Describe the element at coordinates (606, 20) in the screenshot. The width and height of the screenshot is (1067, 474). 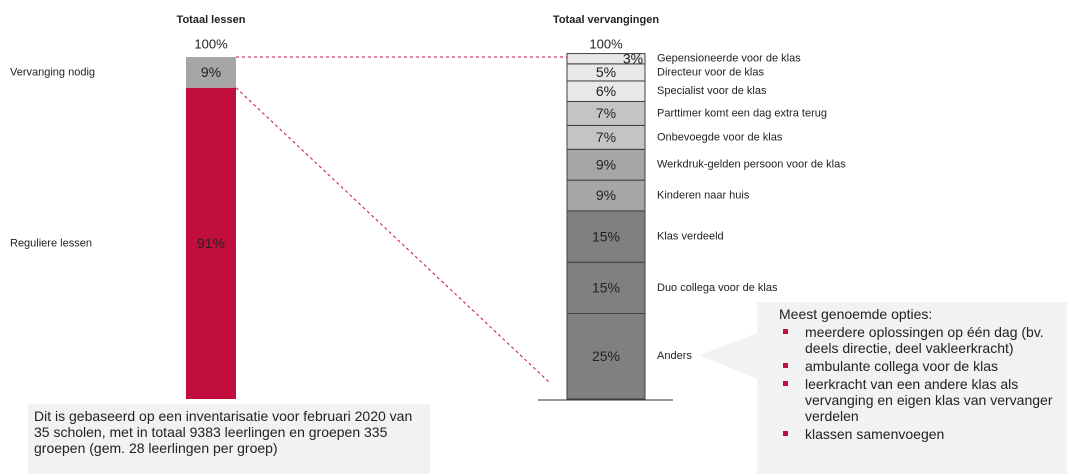
I see `chart-title: Totaal vervangingen` at that location.